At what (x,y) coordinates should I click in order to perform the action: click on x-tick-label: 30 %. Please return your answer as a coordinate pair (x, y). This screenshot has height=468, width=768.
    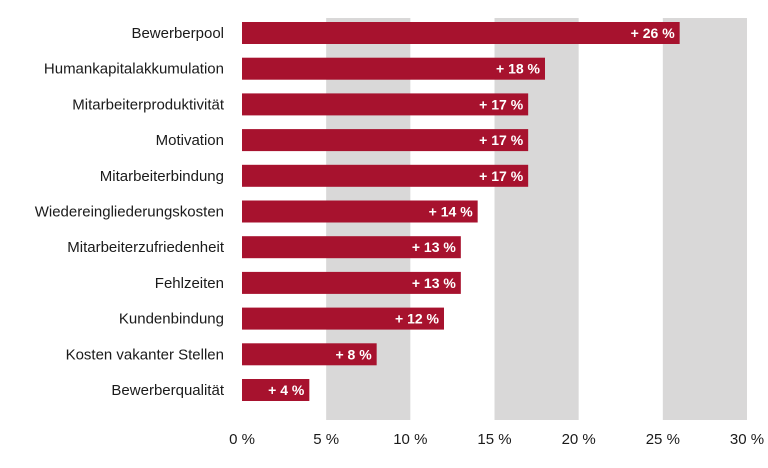
    Looking at the image, I should click on (747, 439).